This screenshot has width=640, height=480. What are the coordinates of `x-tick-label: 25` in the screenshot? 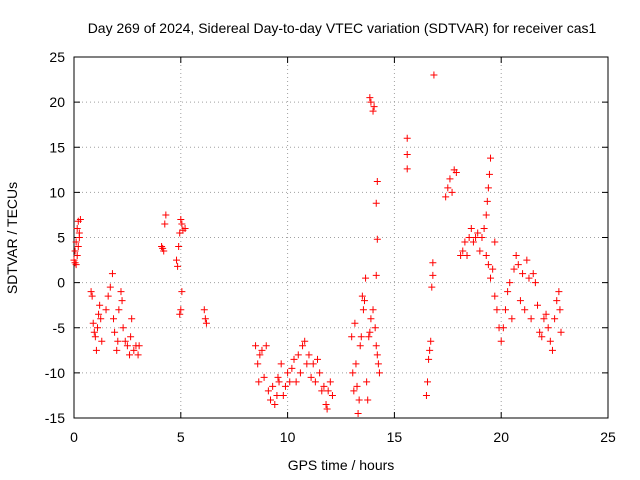 It's located at (608, 437).